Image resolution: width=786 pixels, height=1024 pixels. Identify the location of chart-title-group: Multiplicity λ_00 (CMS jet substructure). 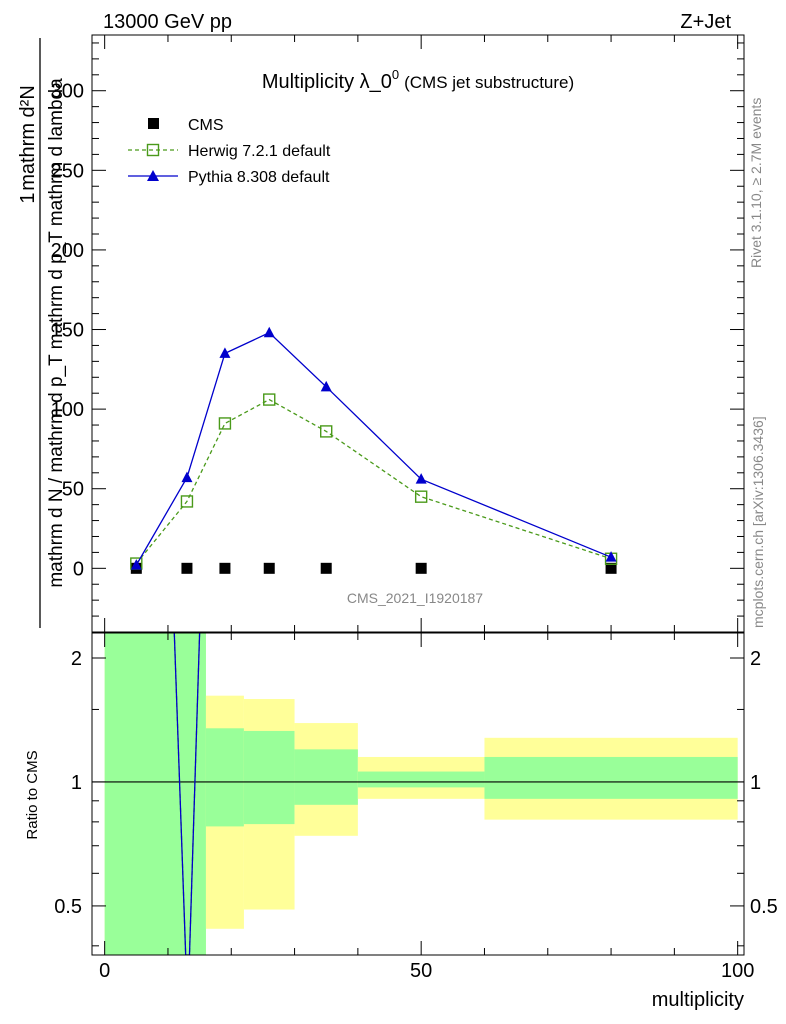
(418, 80).